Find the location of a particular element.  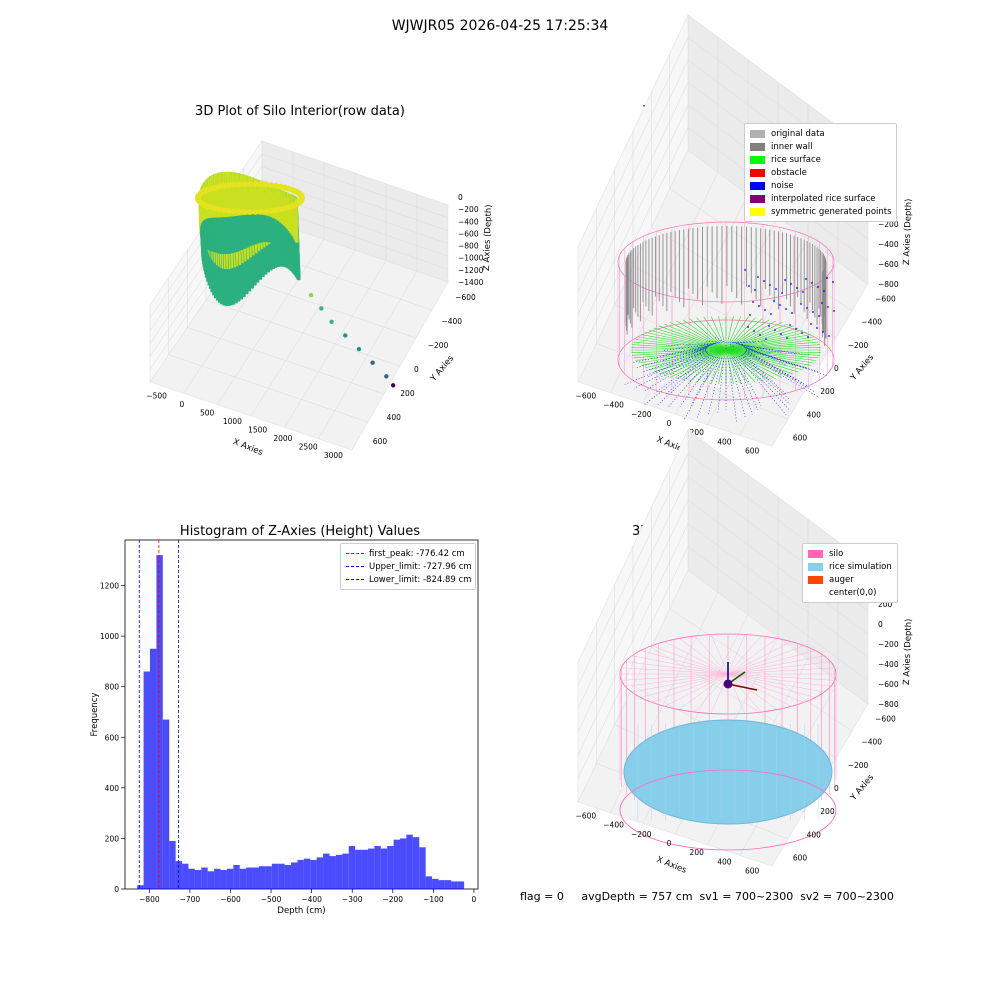

z-tick-label: −400 is located at coordinates (888, 244).